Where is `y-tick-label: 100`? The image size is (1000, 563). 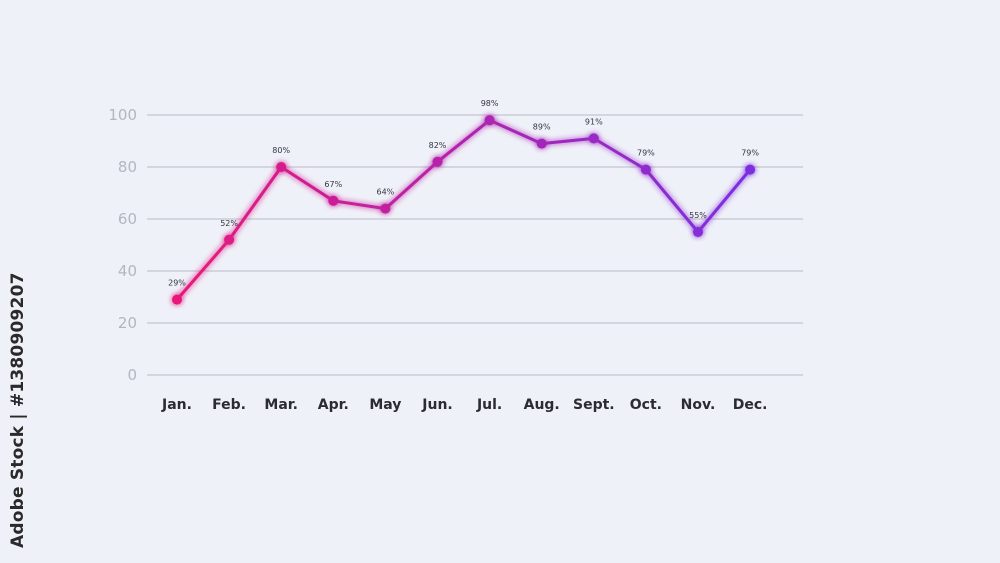
y-tick-label: 100 is located at coordinates (122, 115).